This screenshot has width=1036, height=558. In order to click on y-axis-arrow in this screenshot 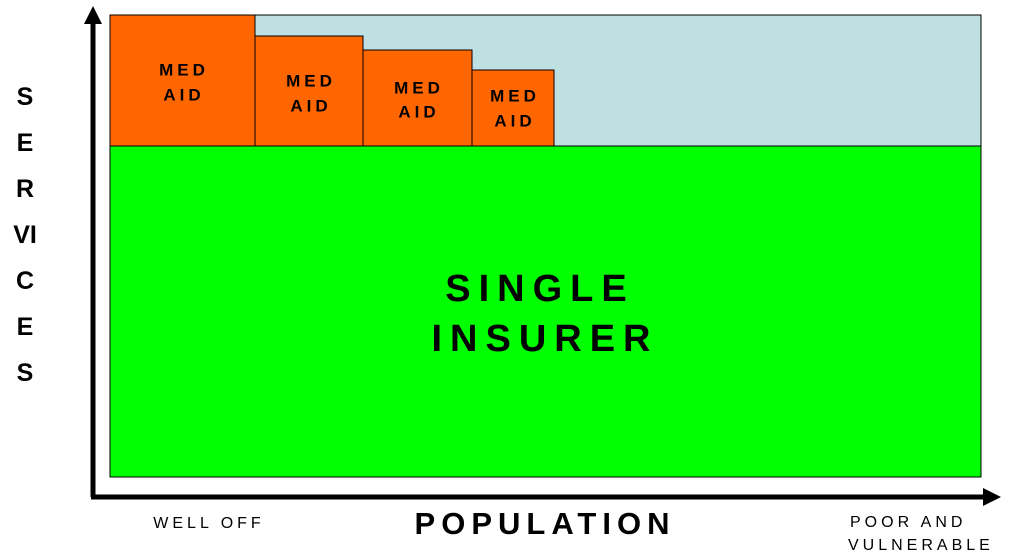, I will do `click(93, 15)`.